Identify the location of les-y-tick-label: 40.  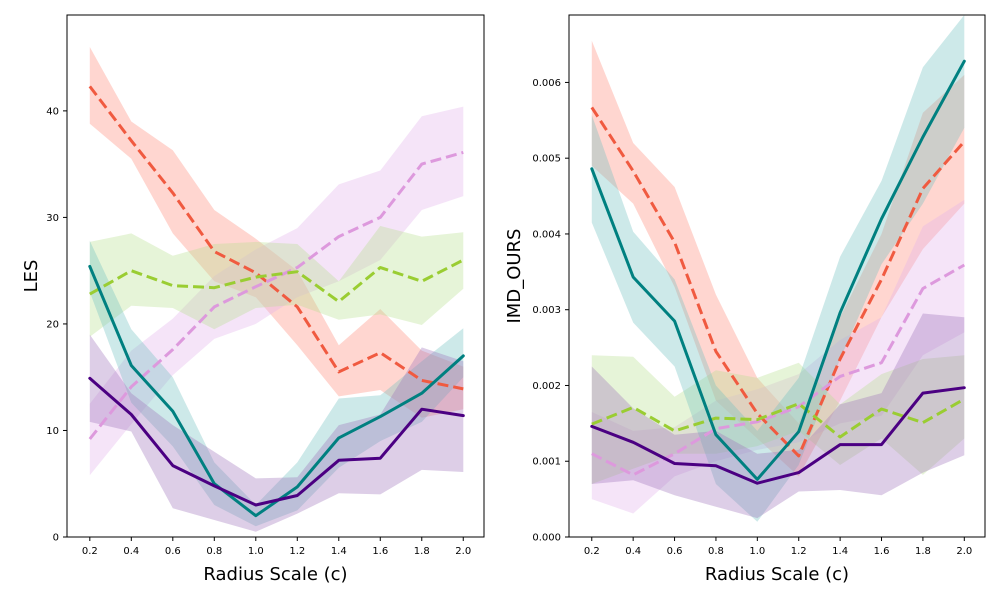
(52, 111).